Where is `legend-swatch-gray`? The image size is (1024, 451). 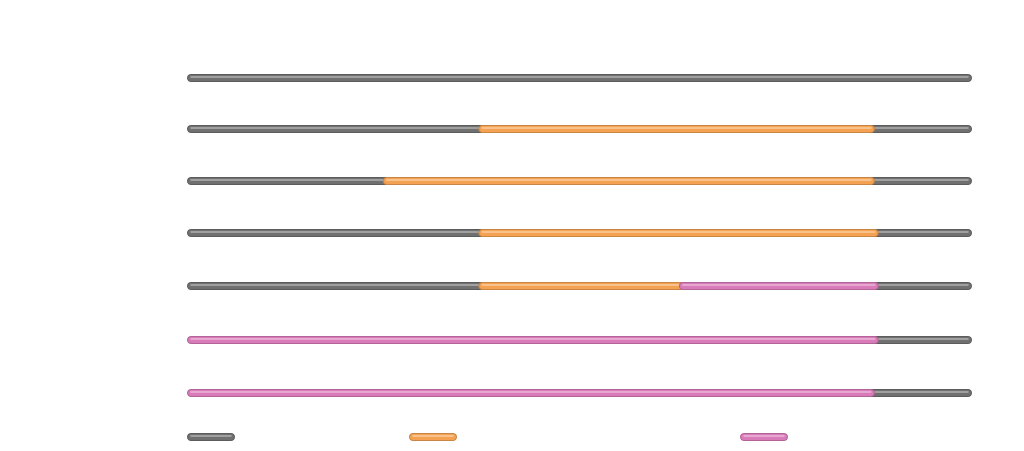
legend-swatch-gray is located at coordinates (211, 437).